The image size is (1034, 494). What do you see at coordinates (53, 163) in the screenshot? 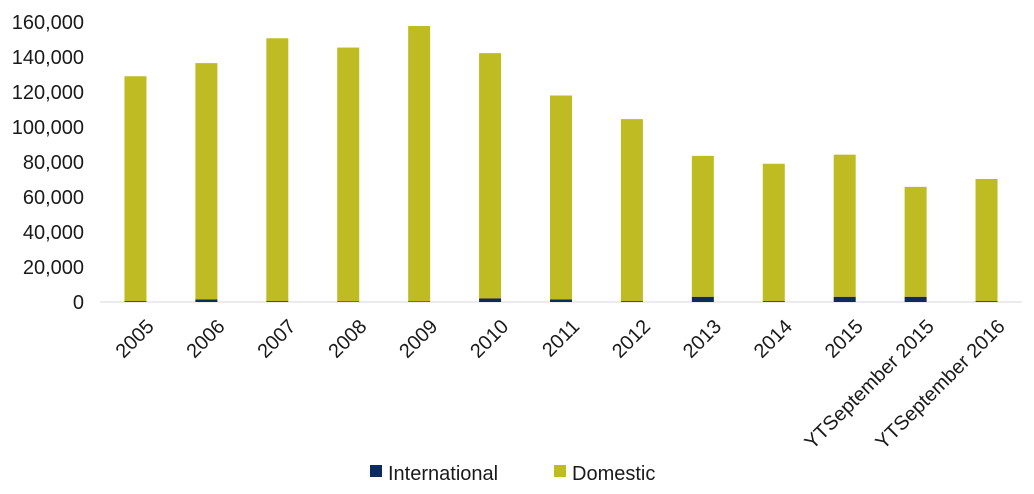
I see `y-tick-label: 80,000` at bounding box center [53, 163].